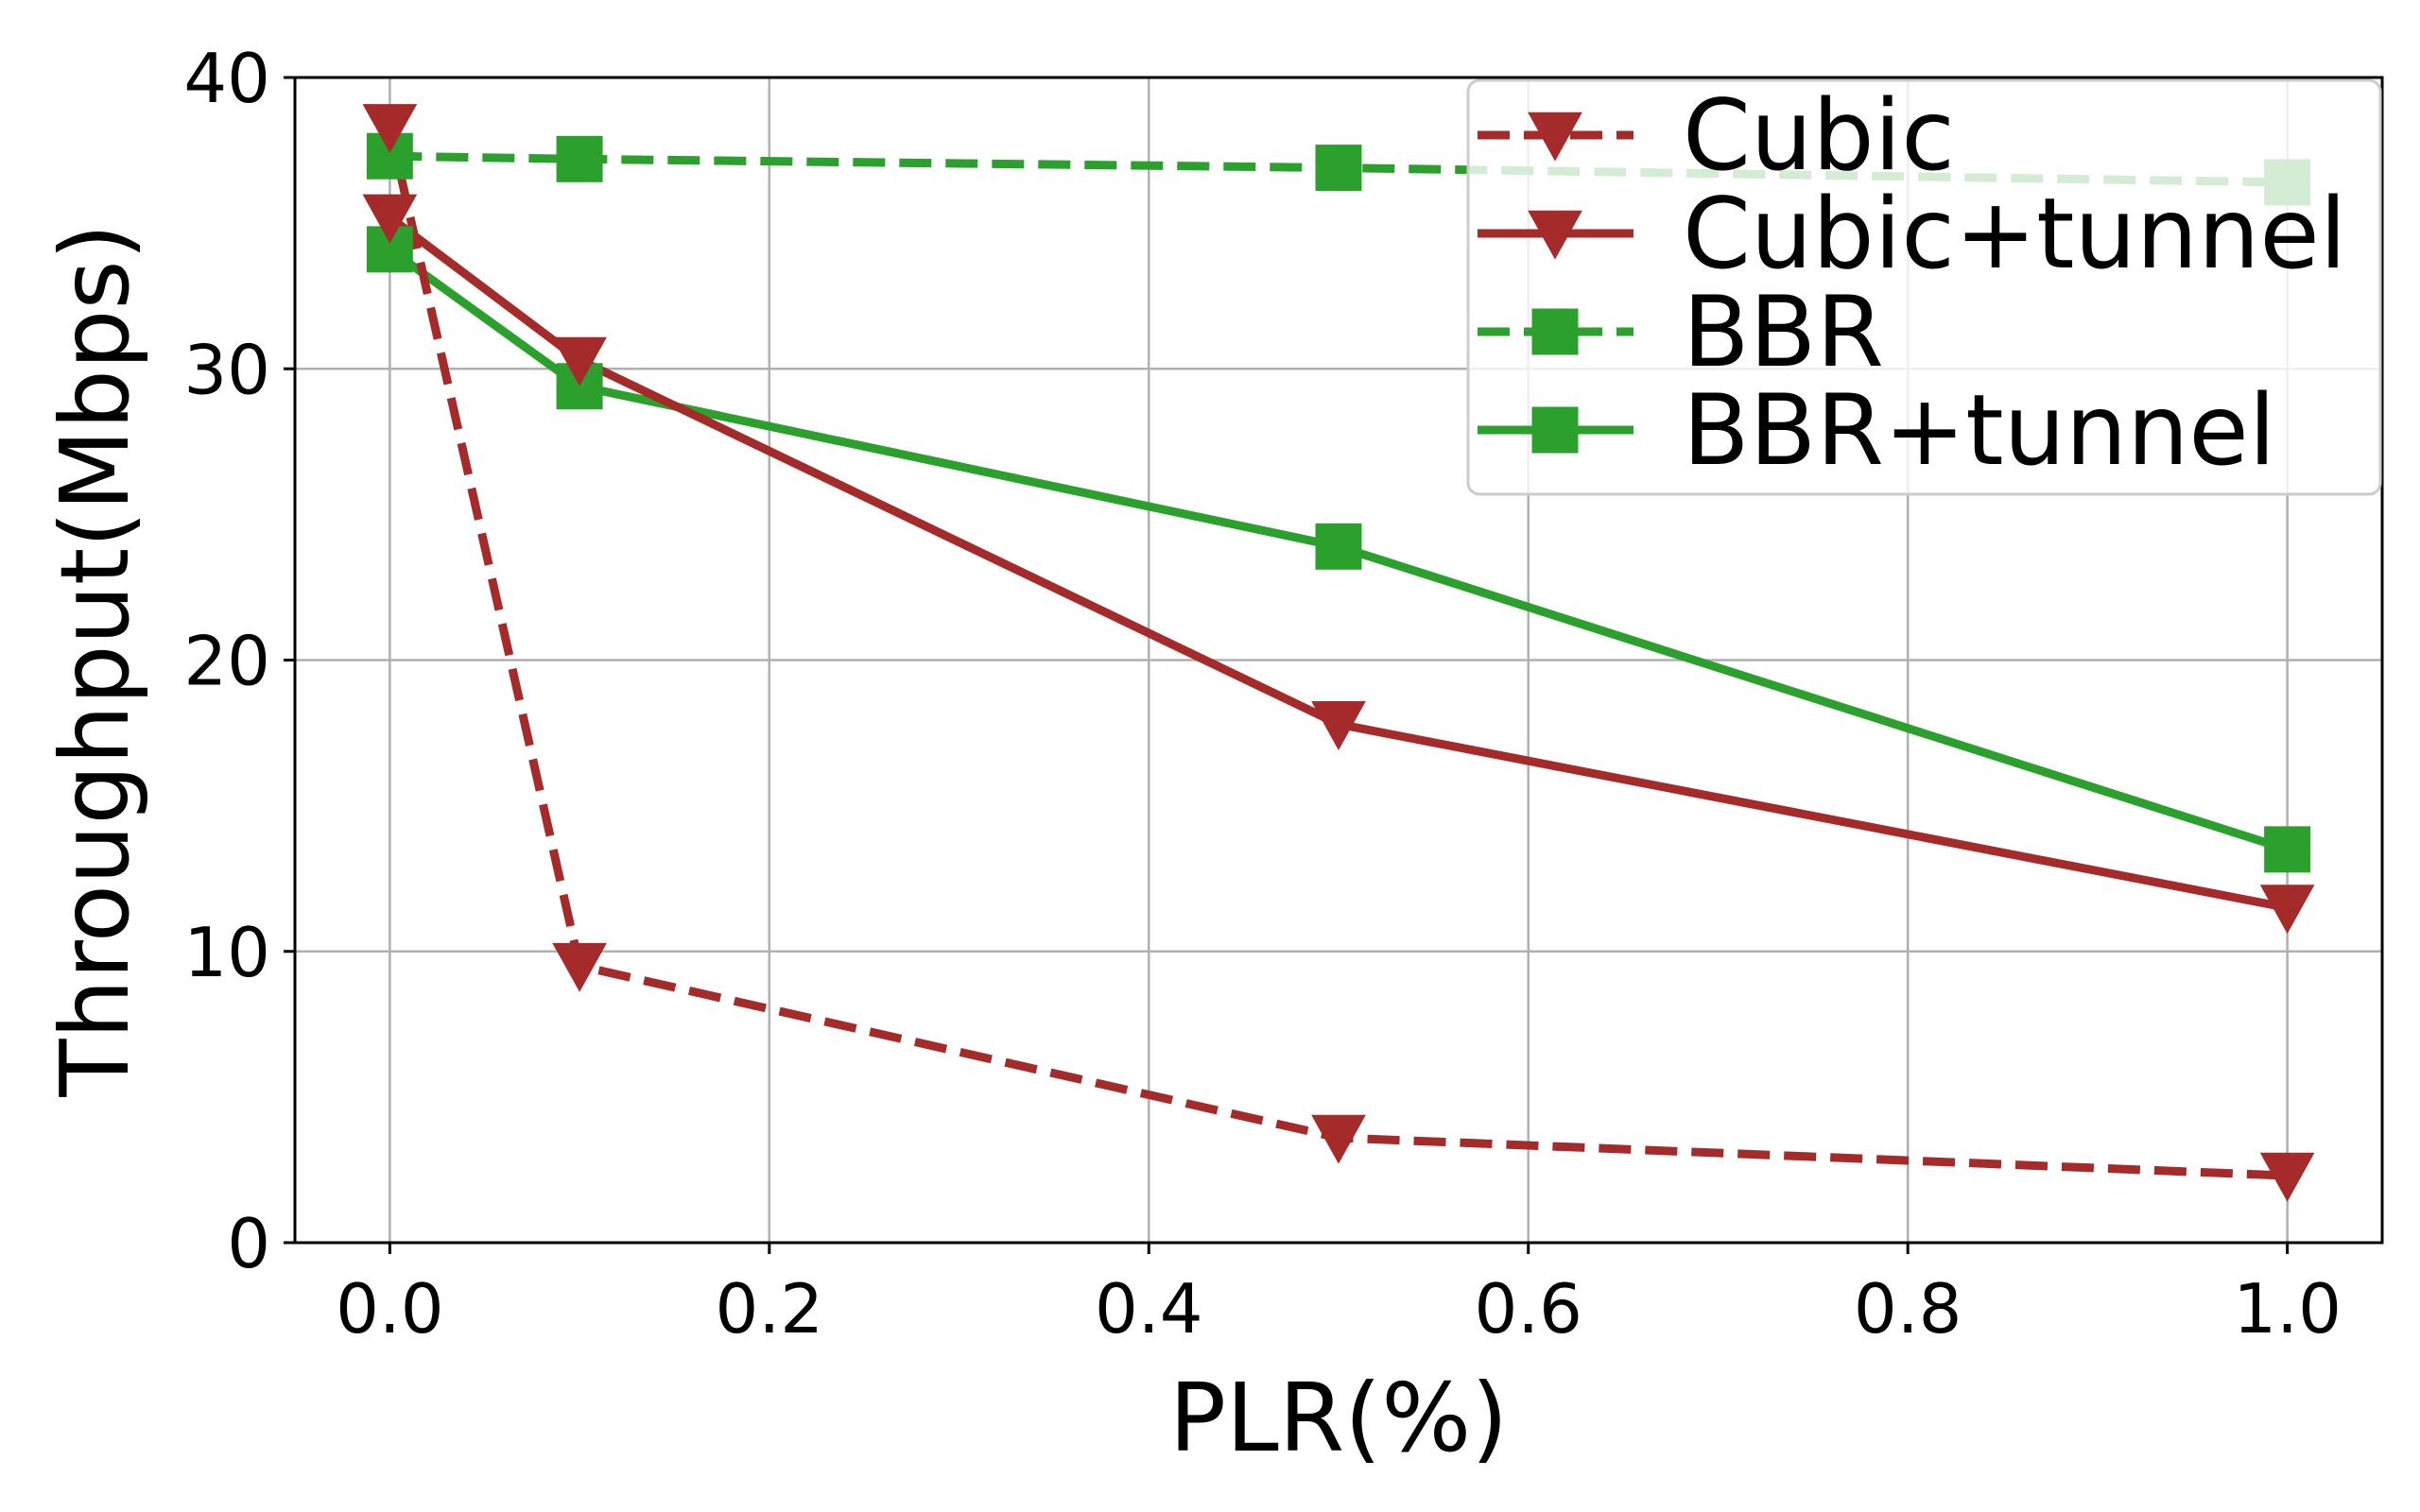 The height and width of the screenshot is (1512, 2420). What do you see at coordinates (2287, 1309) in the screenshot?
I see `x-tick-label: 1.0` at bounding box center [2287, 1309].